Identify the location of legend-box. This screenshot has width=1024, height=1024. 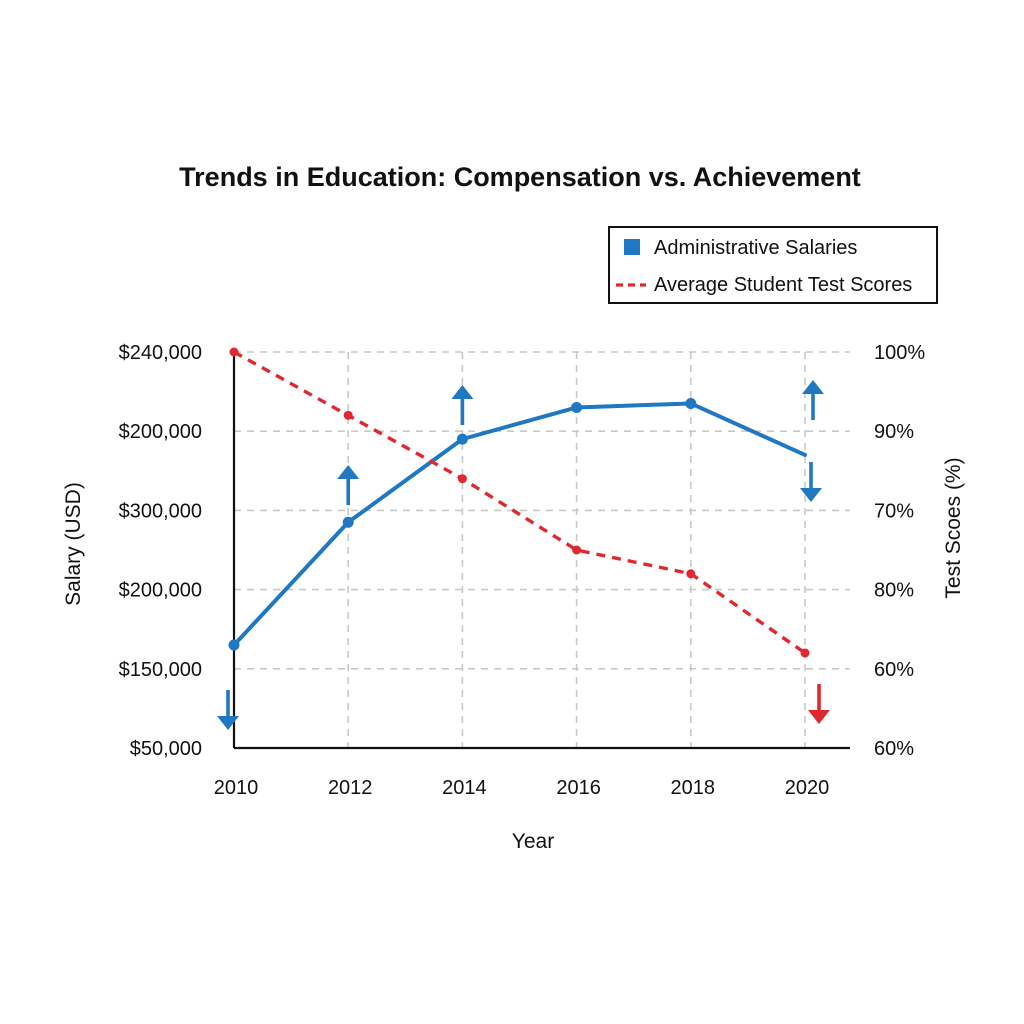
(773, 265).